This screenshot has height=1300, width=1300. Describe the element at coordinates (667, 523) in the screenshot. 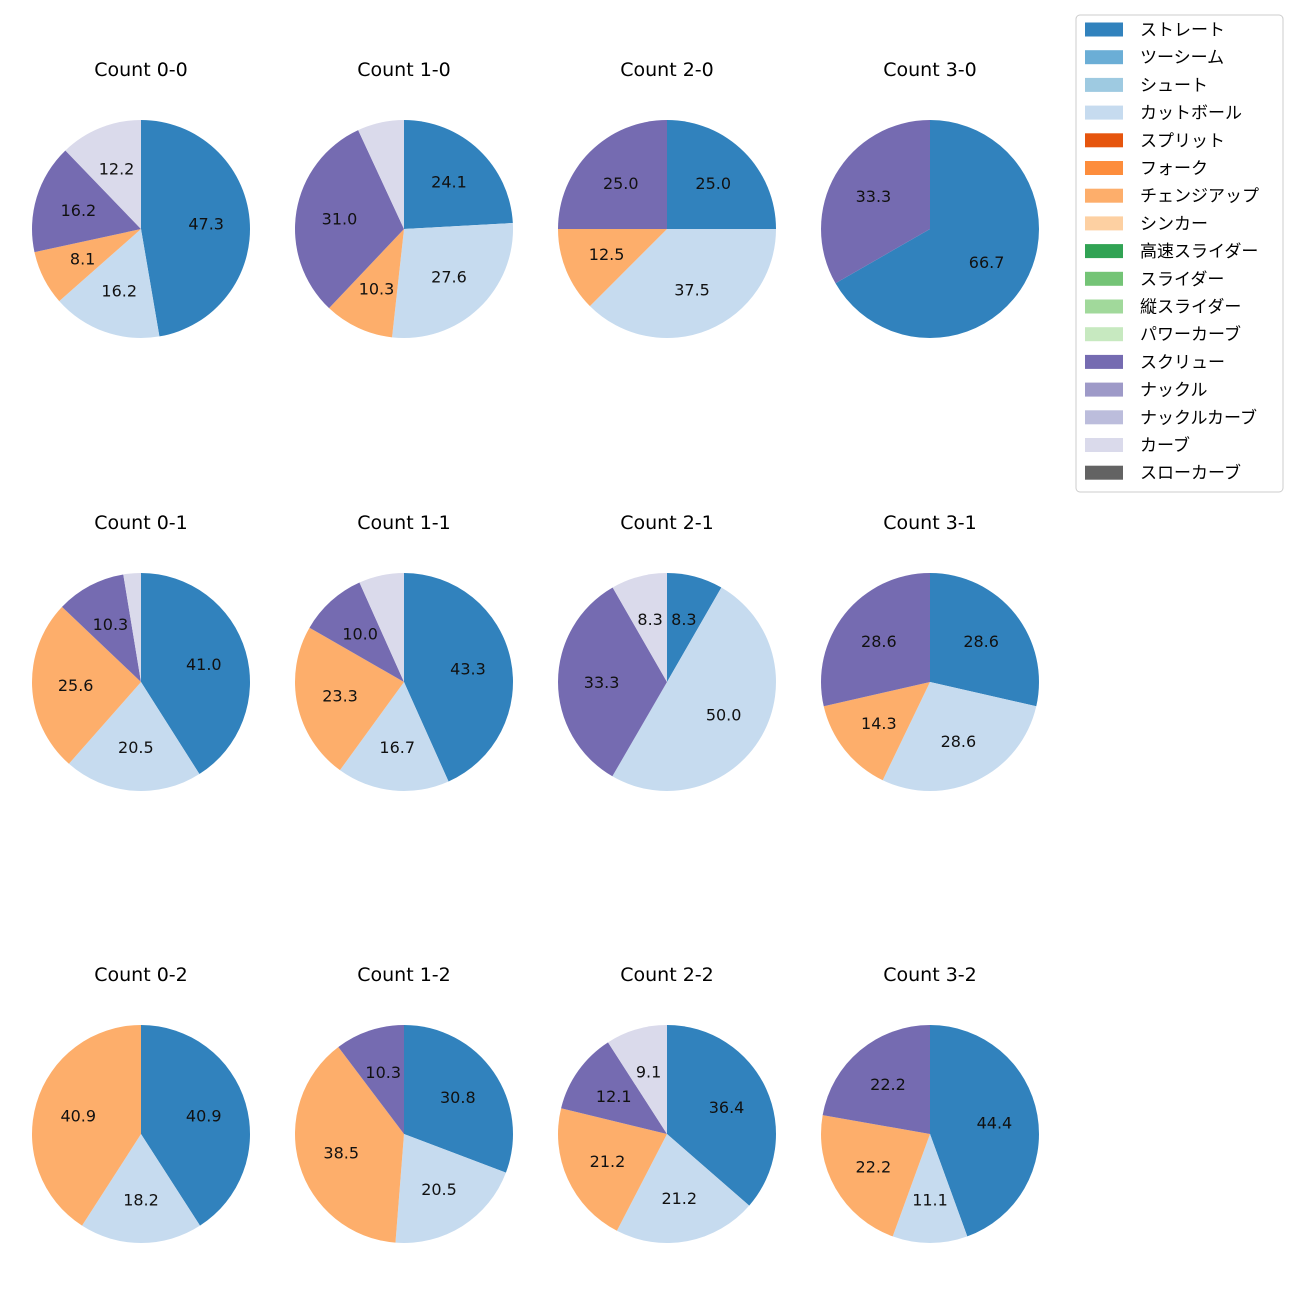

I see `pie-title: Count 2-1` at that location.